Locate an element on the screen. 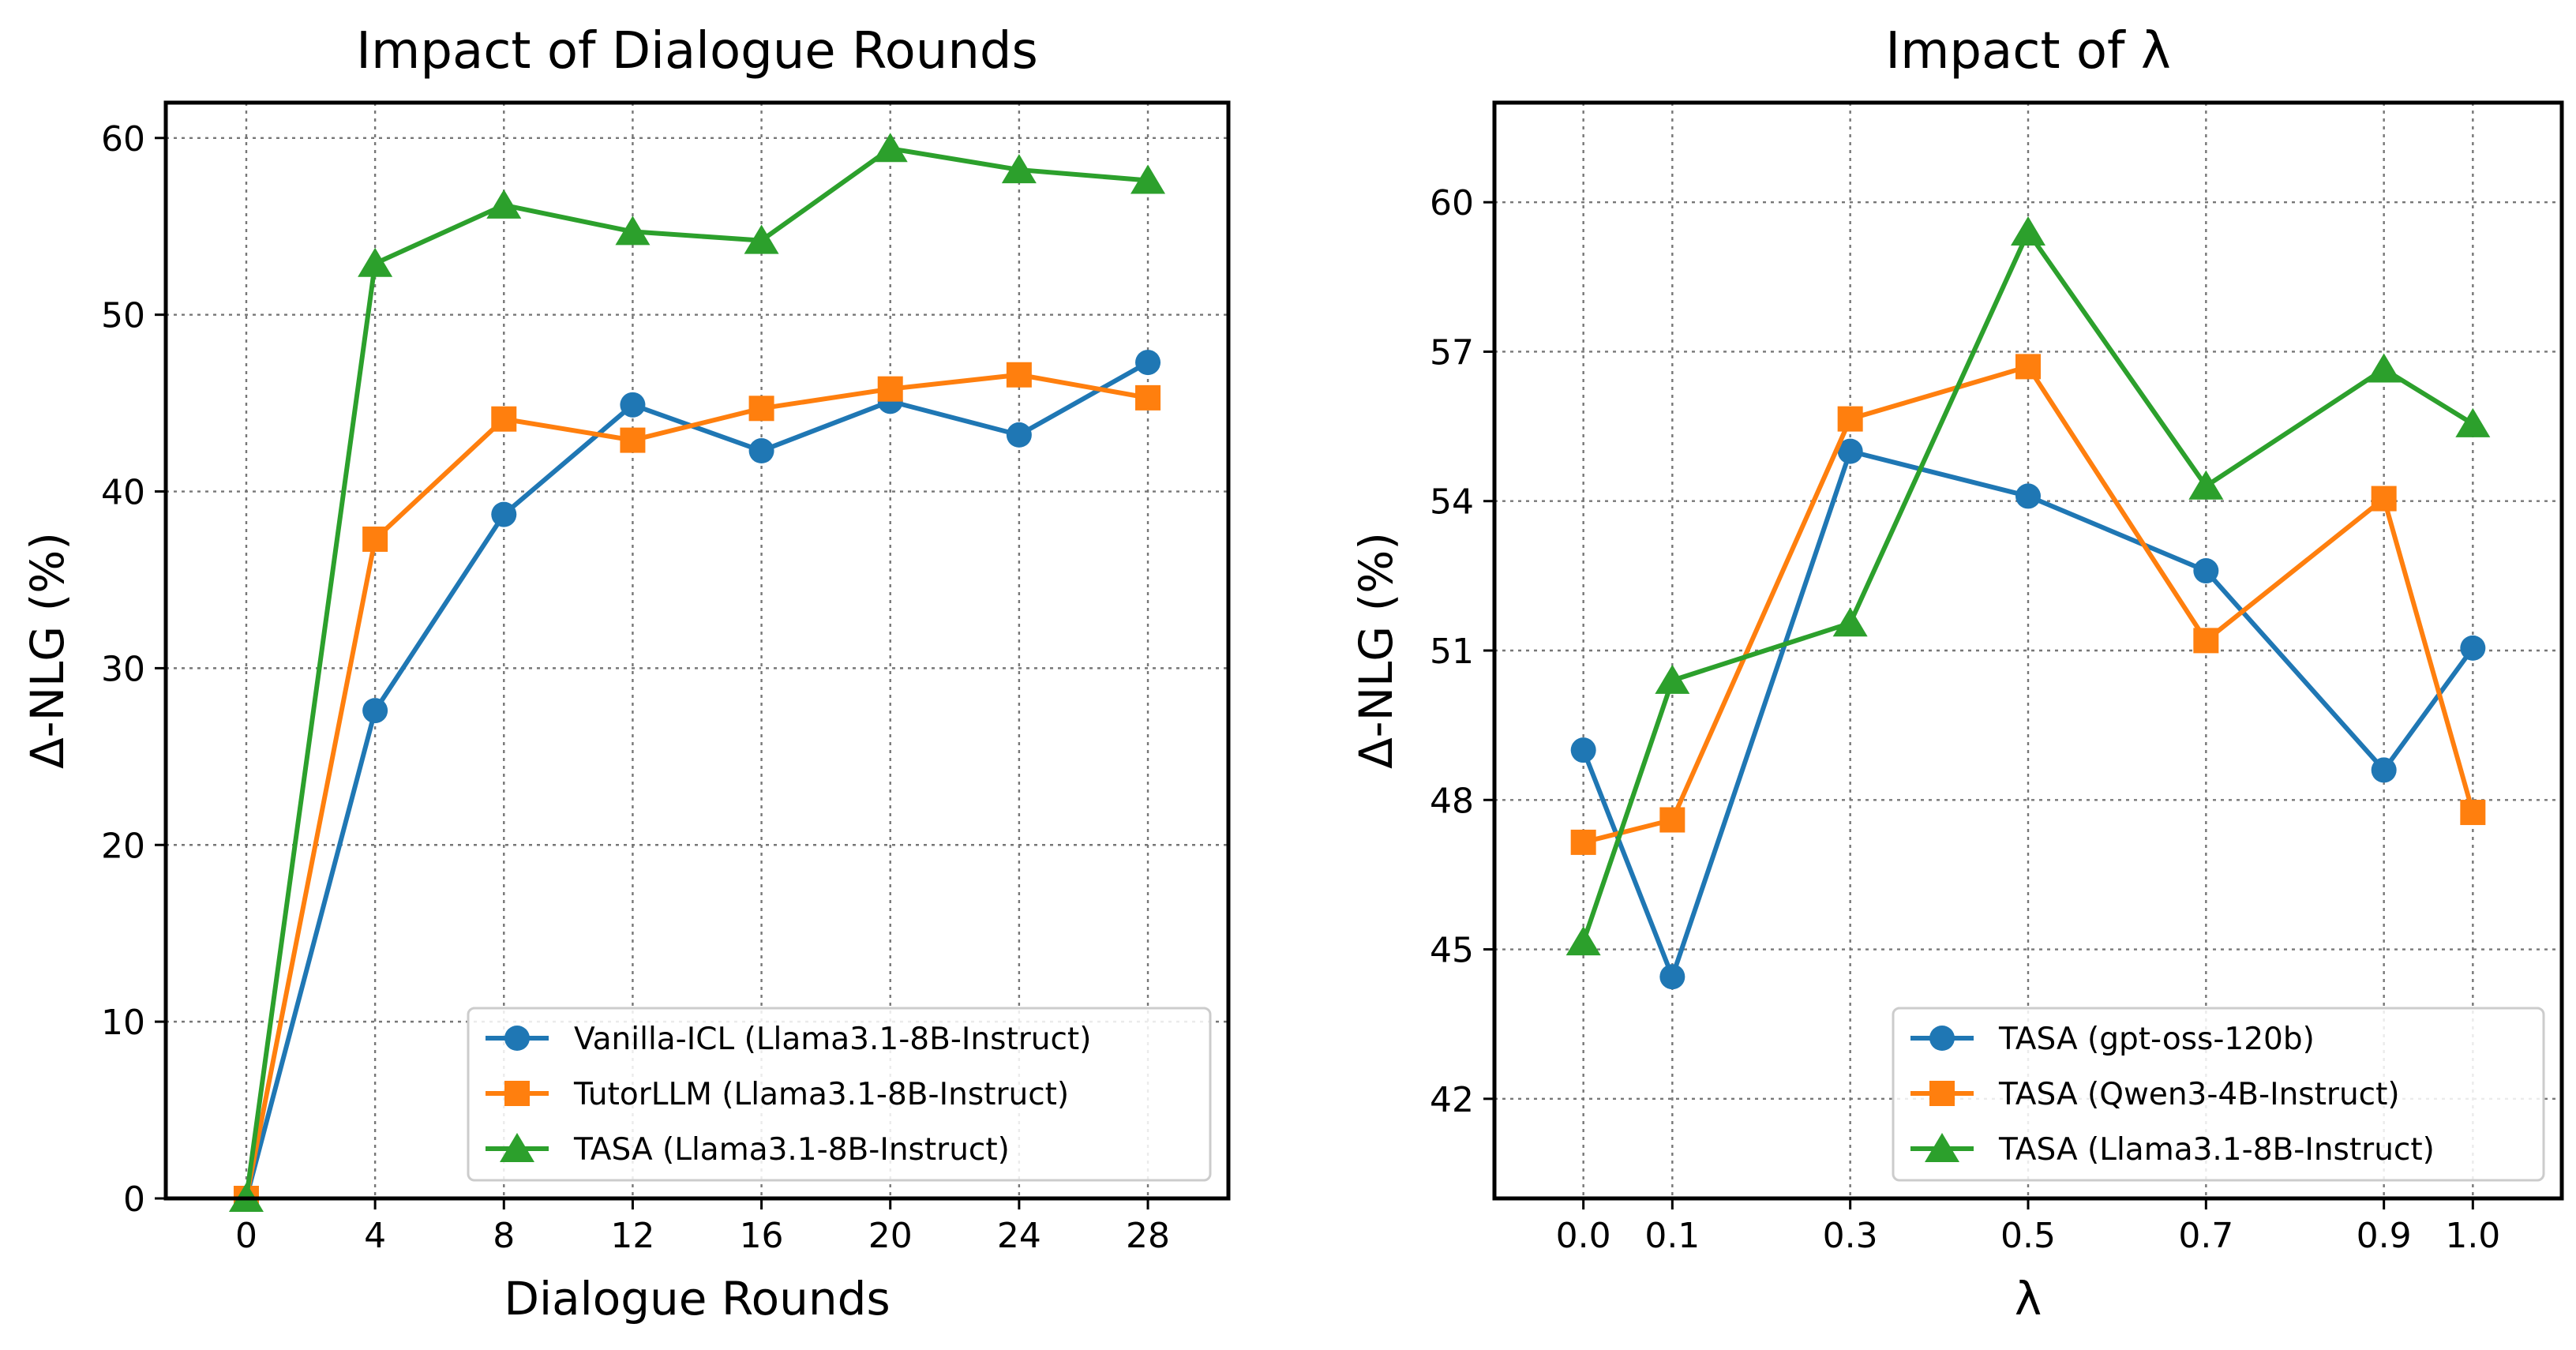  y-tick-label: 0 is located at coordinates (134, 1199).